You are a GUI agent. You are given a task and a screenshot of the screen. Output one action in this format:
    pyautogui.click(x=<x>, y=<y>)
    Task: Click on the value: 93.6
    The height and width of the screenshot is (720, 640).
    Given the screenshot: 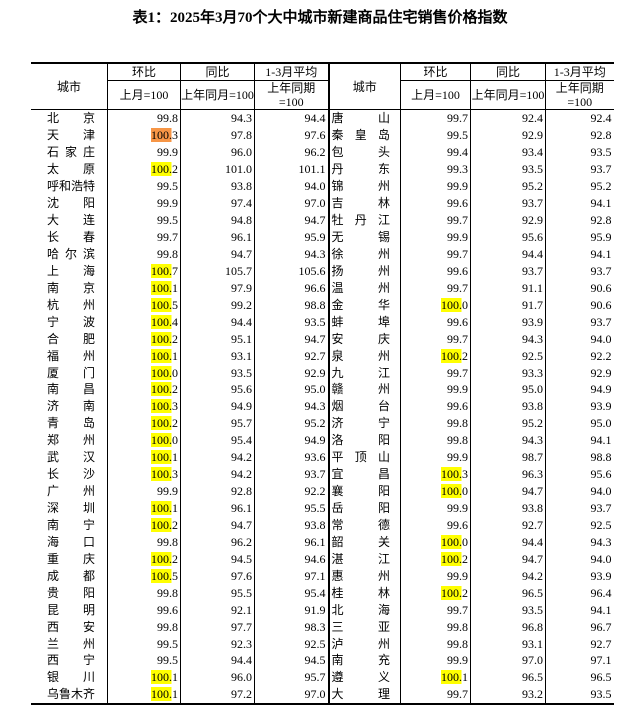 What is the action you would take?
    pyautogui.click(x=315, y=457)
    